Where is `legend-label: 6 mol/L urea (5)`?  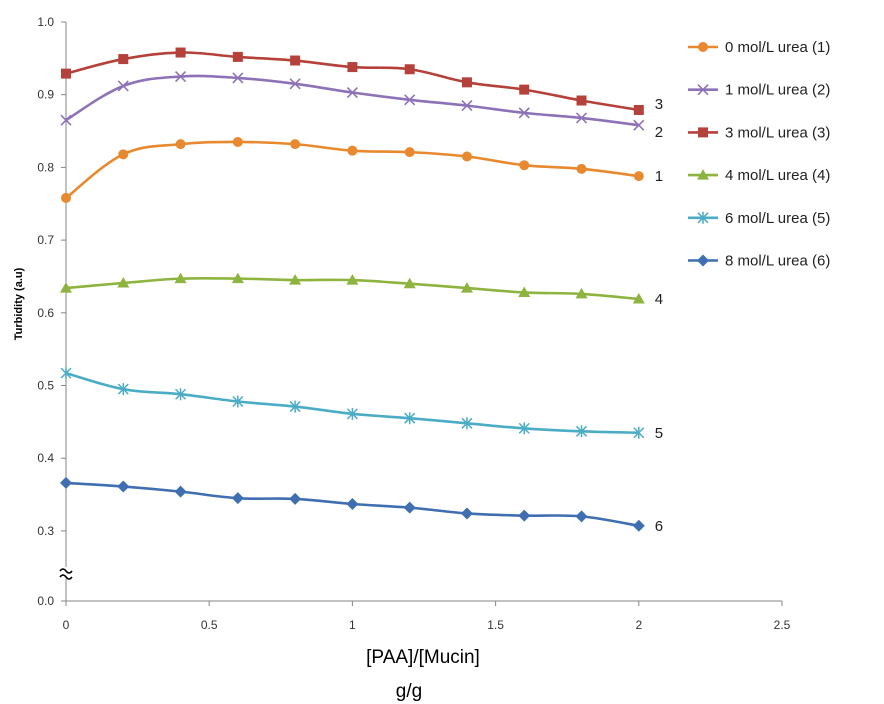
legend-label: 6 mol/L urea (5) is located at coordinates (777, 218).